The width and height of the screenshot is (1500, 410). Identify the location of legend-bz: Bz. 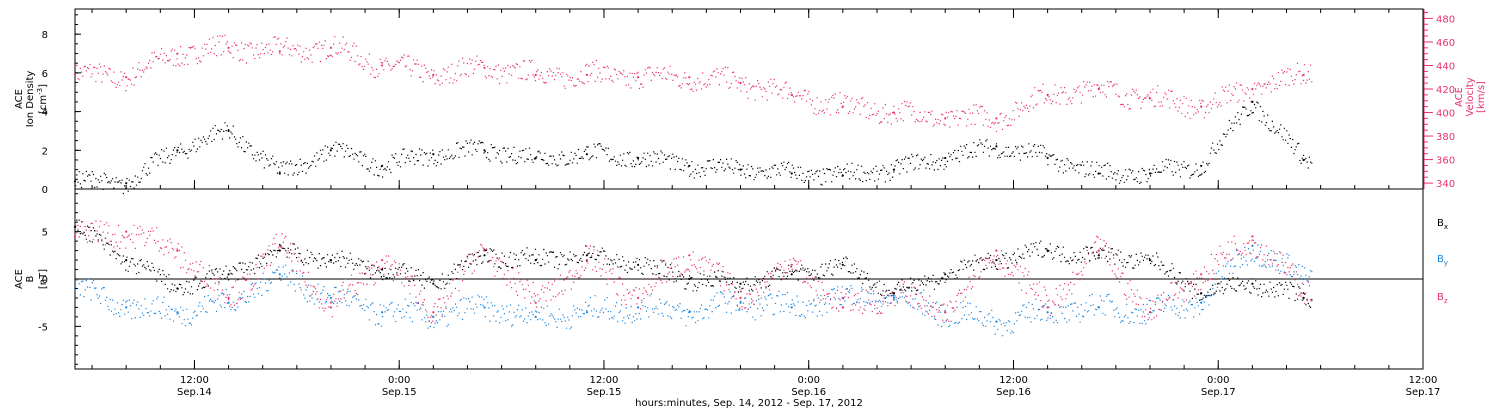
(1442, 298).